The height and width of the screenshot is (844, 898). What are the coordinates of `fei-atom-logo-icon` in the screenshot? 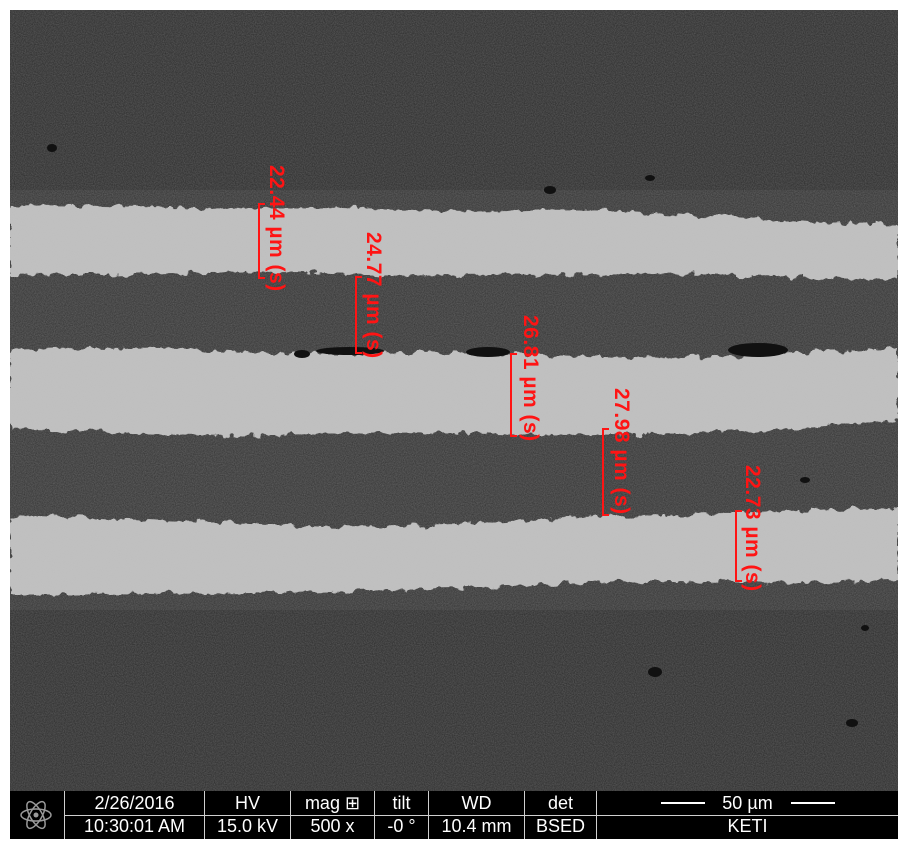 It's located at (36, 815).